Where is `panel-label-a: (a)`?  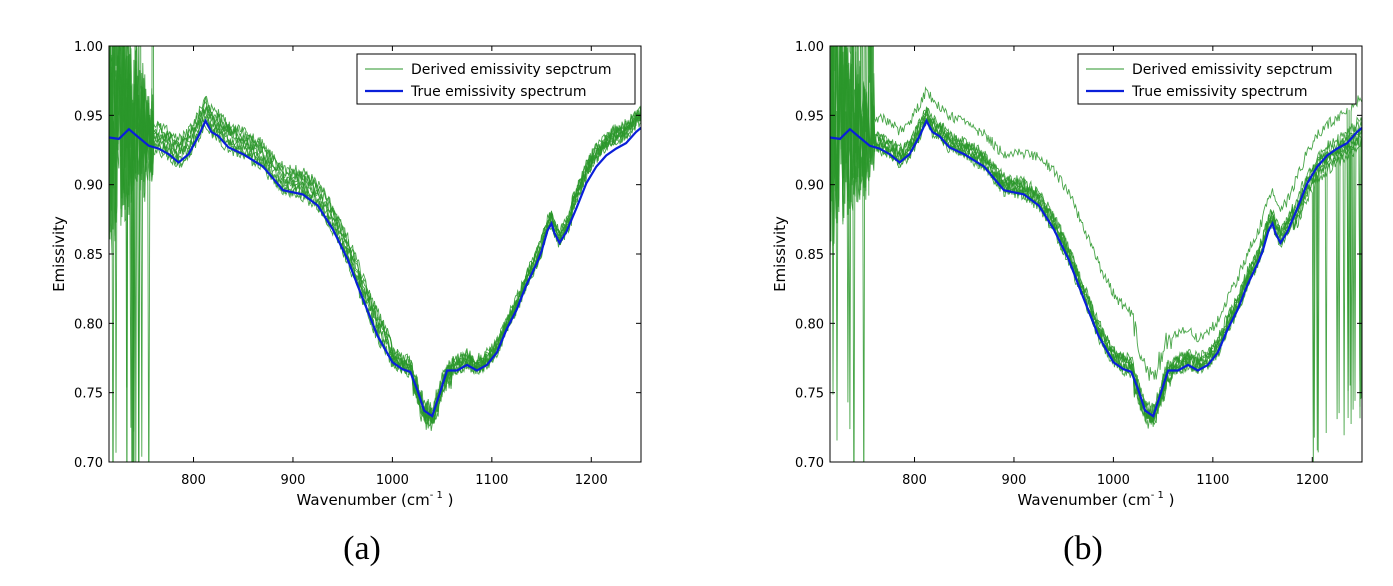 panel-label-a: (a) is located at coordinates (362, 548).